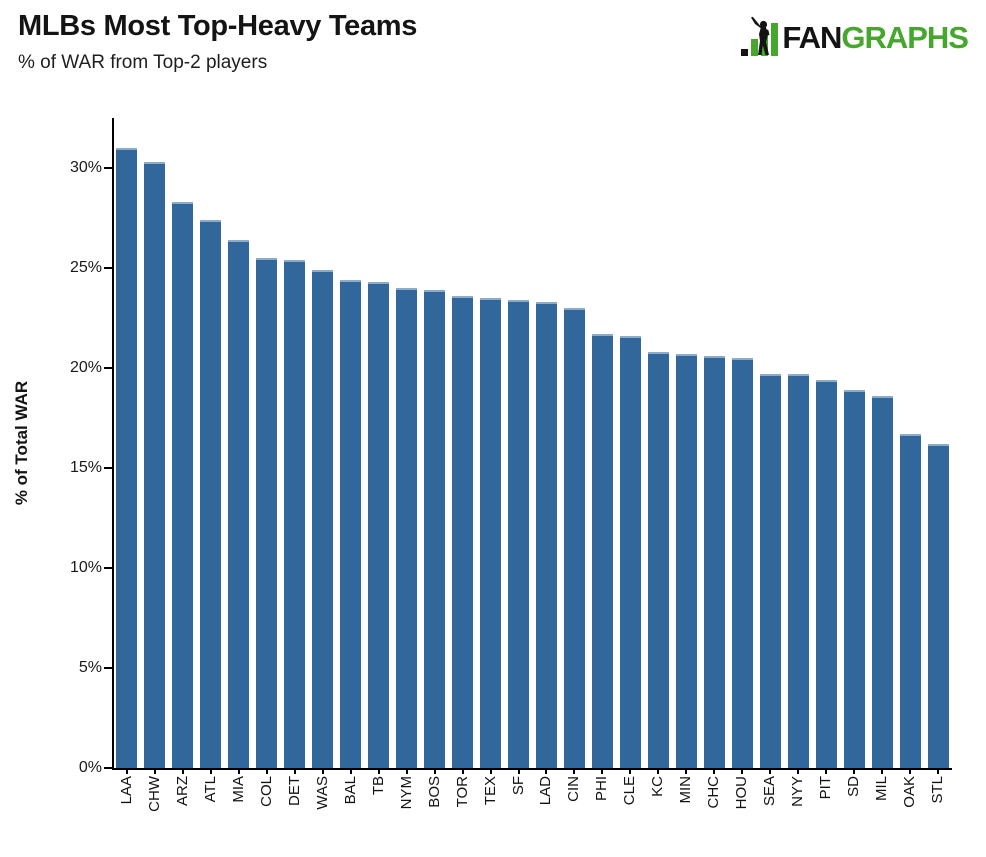  Describe the element at coordinates (714, 792) in the screenshot. I see `x-tick-label: CHC` at that location.